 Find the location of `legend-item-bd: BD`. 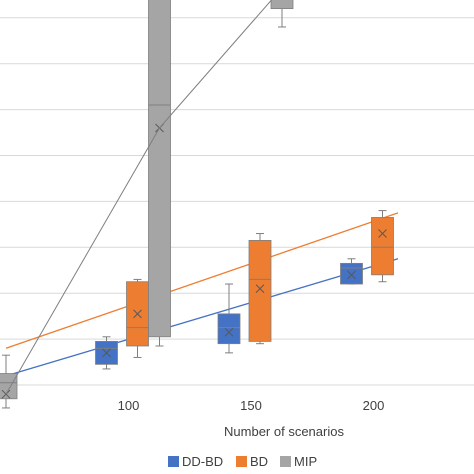

legend-item-bd: BD is located at coordinates (252, 461).